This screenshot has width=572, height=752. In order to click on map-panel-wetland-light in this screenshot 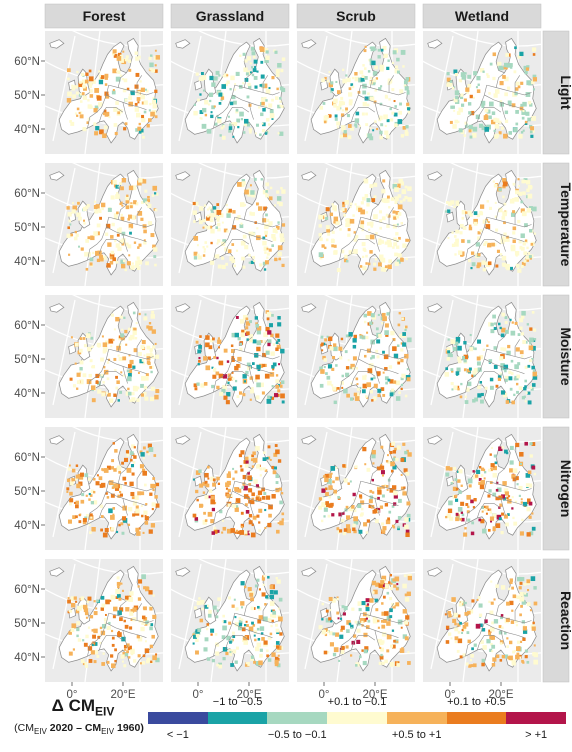, I will do `click(482, 92)`.